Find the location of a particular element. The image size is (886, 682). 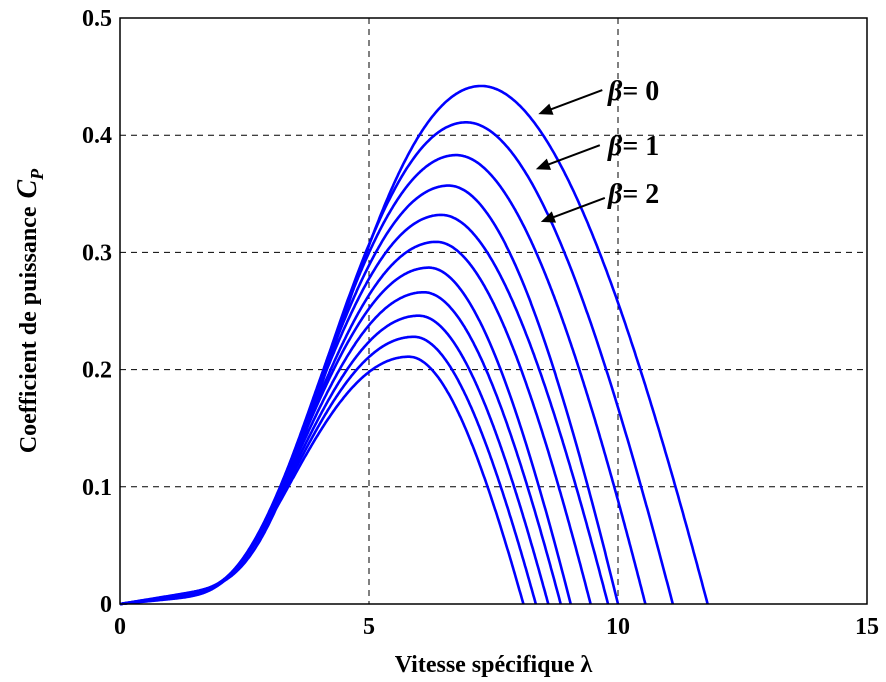

beta-label: β= 1 is located at coordinates (633, 146).